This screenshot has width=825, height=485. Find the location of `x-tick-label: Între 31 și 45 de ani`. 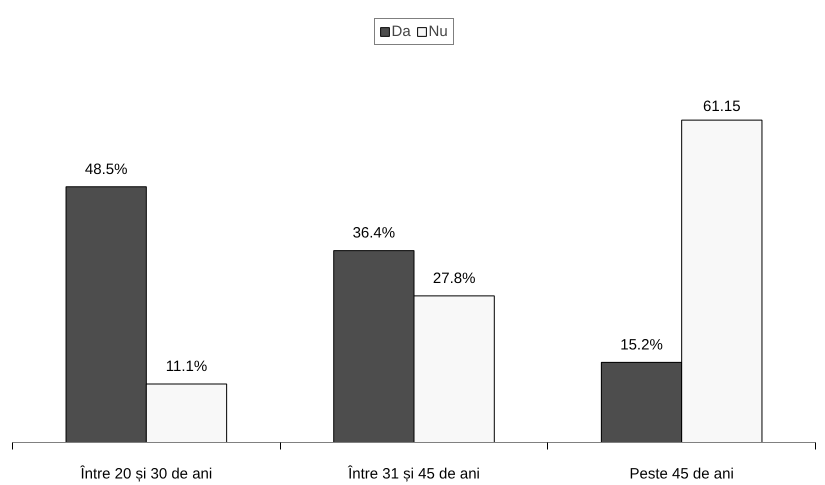

x-tick-label: Între 31 și 45 de ani is located at coordinates (413, 473).